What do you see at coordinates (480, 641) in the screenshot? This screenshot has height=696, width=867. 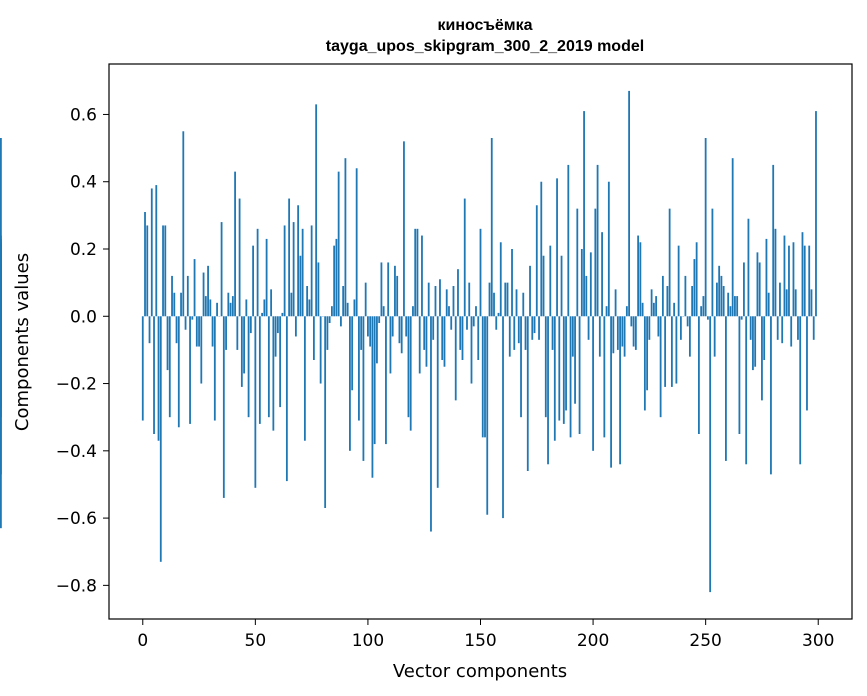 I see `x-tick-label: 150` at bounding box center [480, 641].